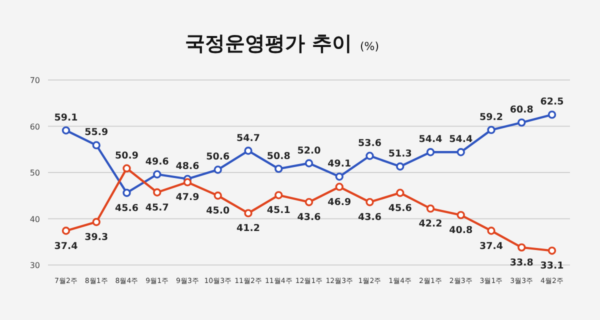 This screenshot has height=320, width=600. I want to click on data-label: 62.5, so click(552, 102).